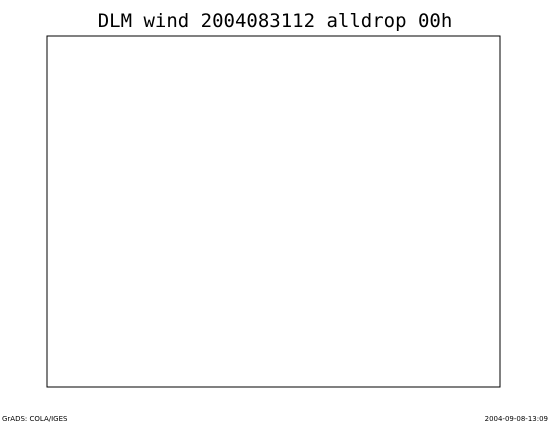 This screenshot has width=550, height=425. Describe the element at coordinates (35, 419) in the screenshot. I see `footer-left: GrADS: COLA/IGES` at that location.